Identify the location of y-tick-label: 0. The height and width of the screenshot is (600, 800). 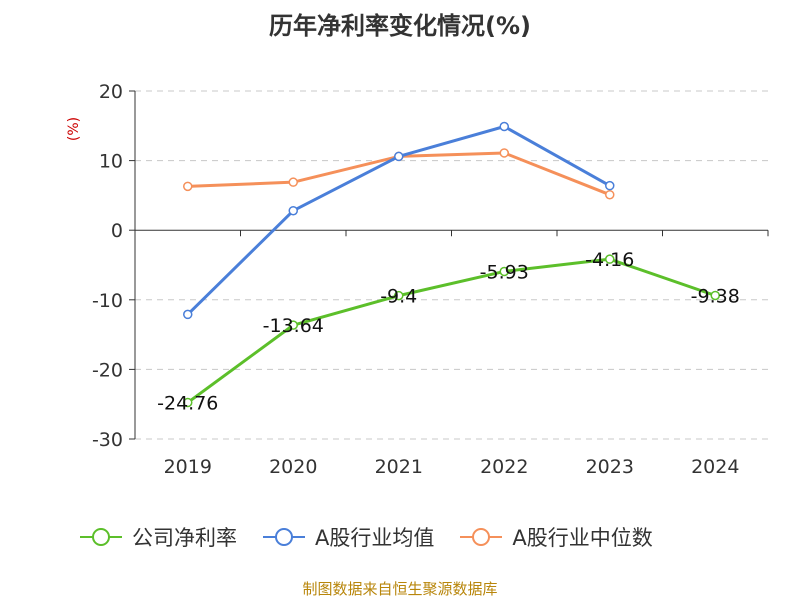
(117, 231).